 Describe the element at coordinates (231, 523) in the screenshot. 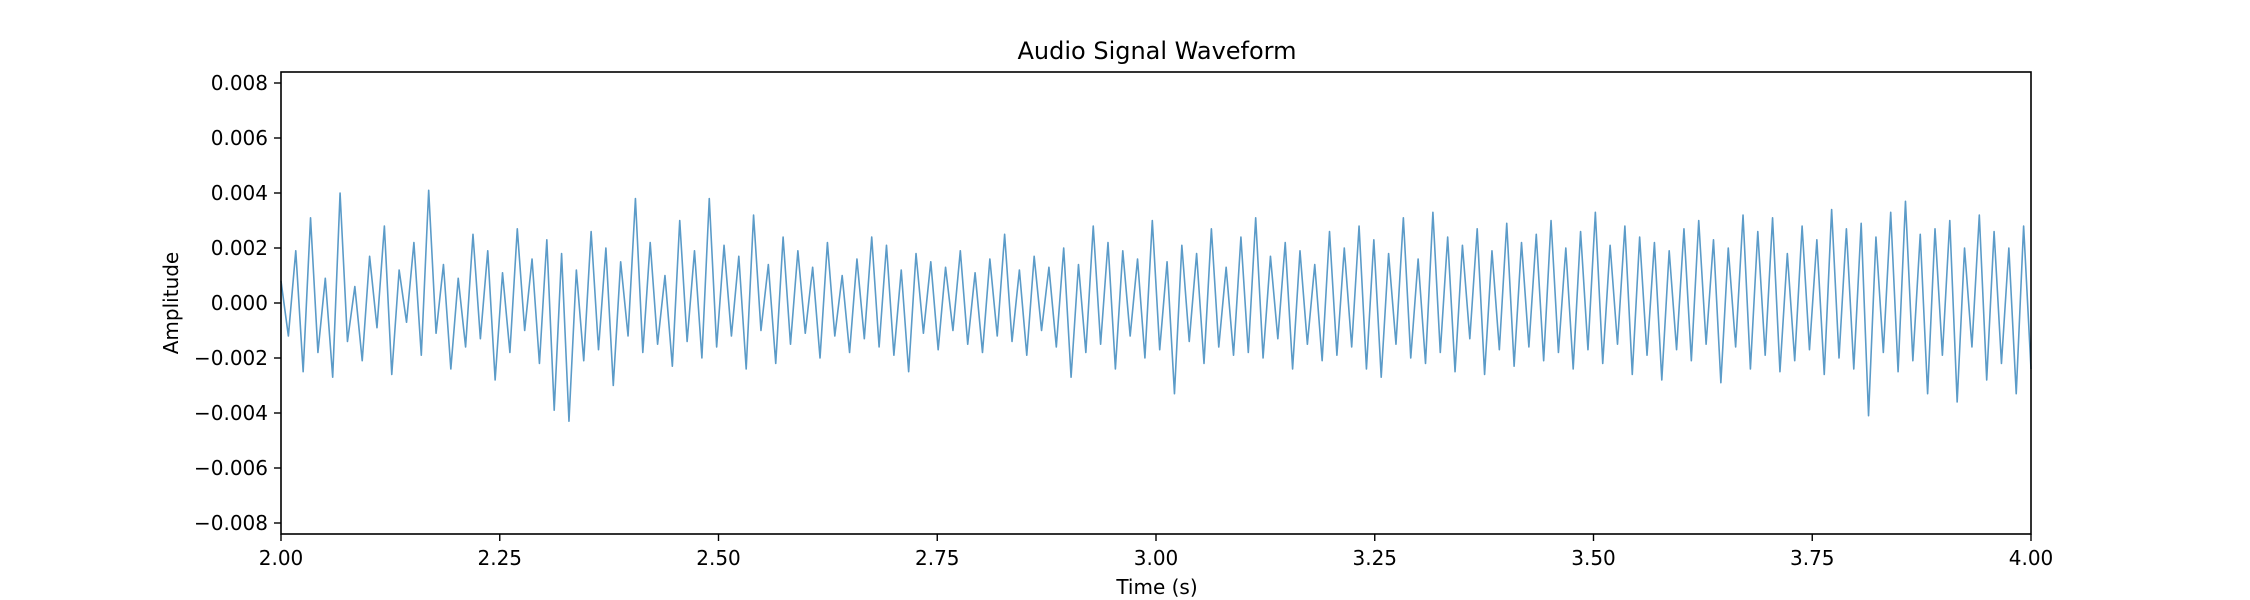

I see `y-tick-label: −0.008` at that location.